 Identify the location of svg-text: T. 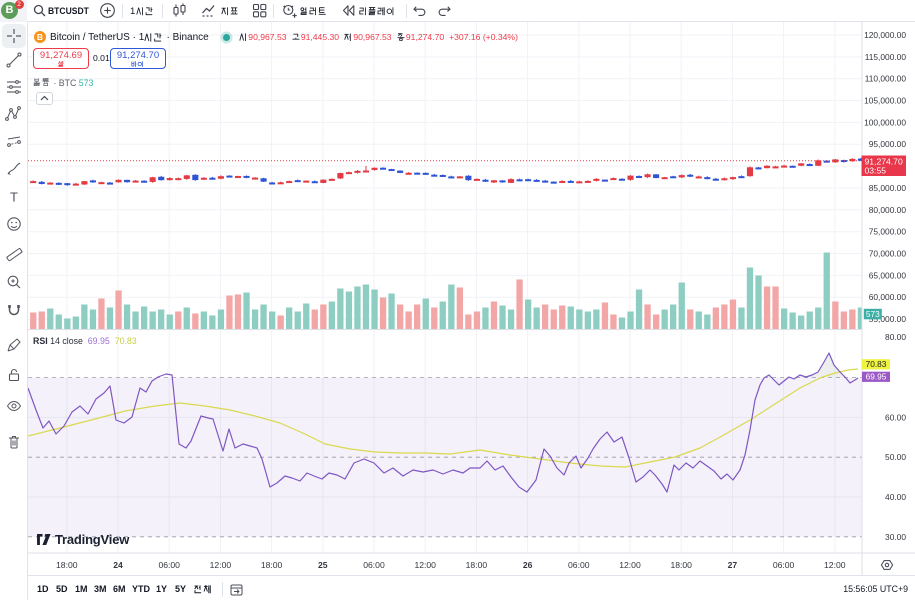
(14, 197).